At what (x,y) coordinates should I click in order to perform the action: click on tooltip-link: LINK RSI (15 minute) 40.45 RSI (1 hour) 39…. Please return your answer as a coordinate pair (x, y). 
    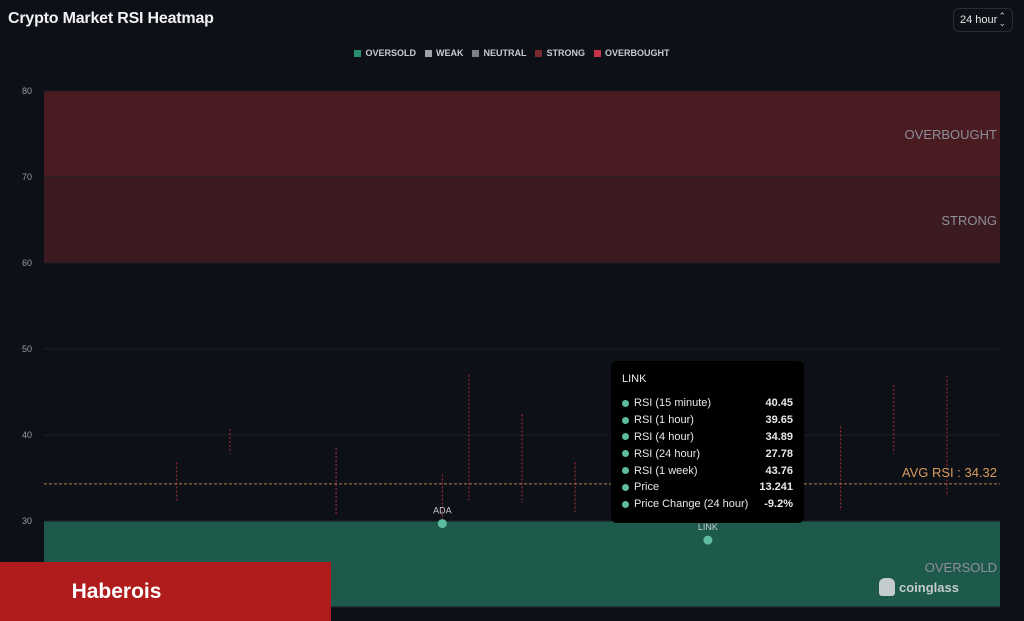
    Looking at the image, I should click on (707, 442).